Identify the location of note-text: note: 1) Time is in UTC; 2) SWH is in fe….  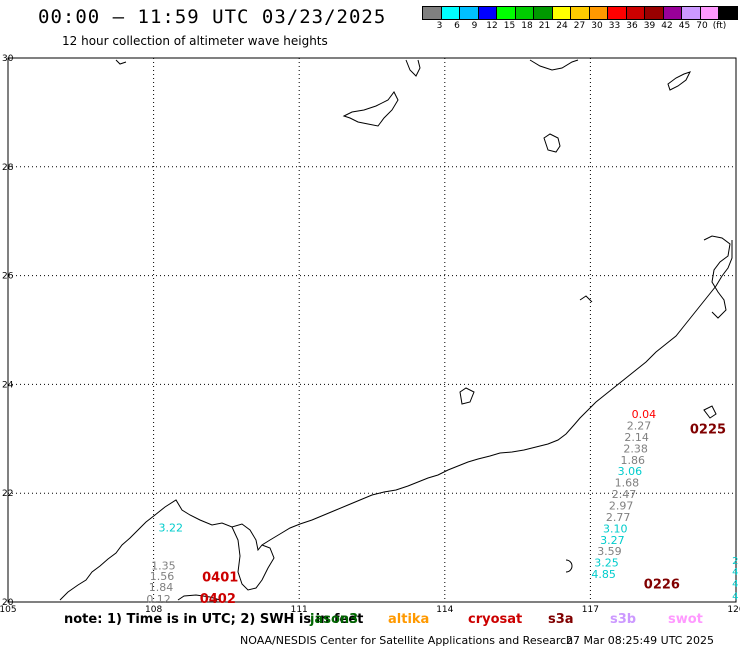
(214, 619).